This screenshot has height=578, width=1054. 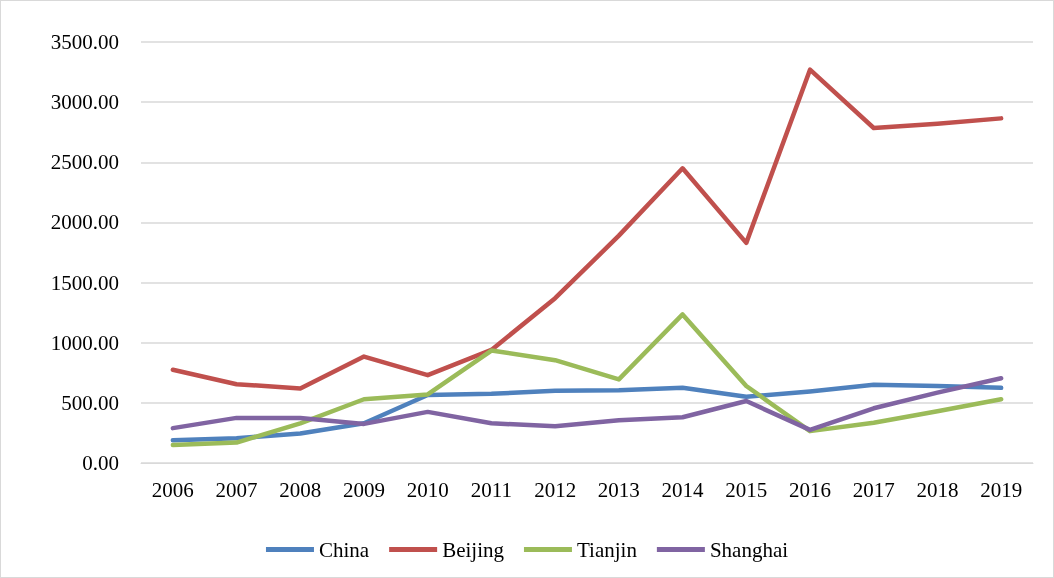 I want to click on x-tick-label: 2014, so click(x=683, y=489).